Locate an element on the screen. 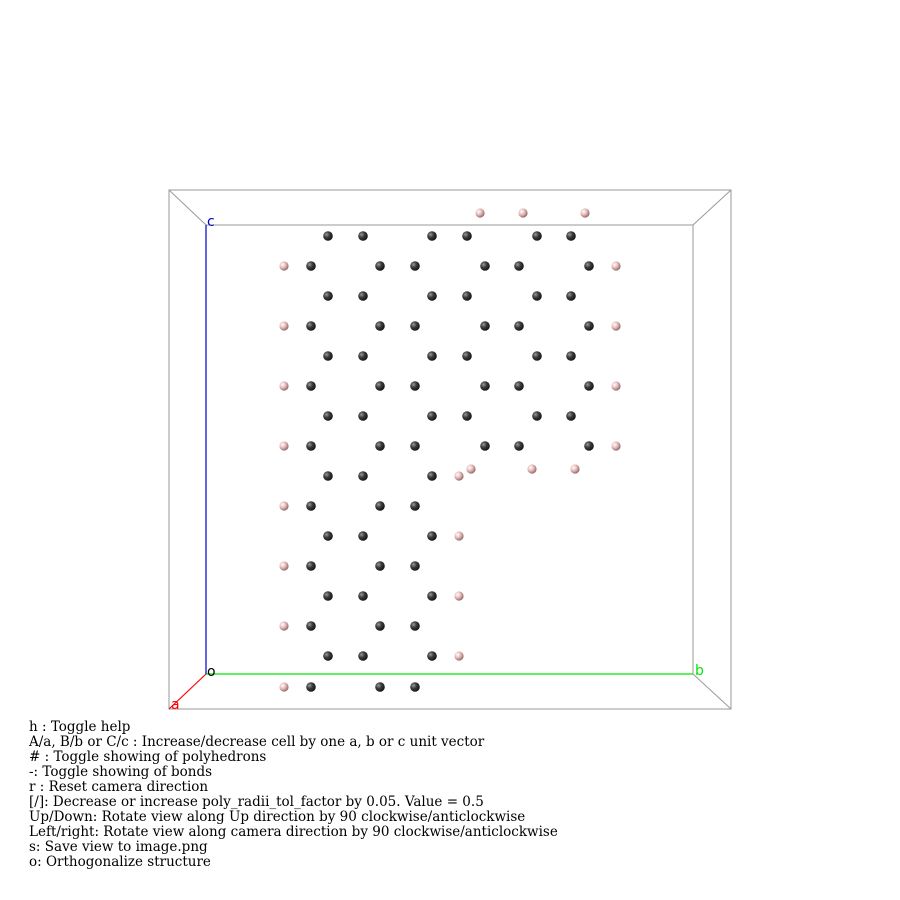  help-line-bonds: -: Toggle showing of bonds is located at coordinates (121, 772).